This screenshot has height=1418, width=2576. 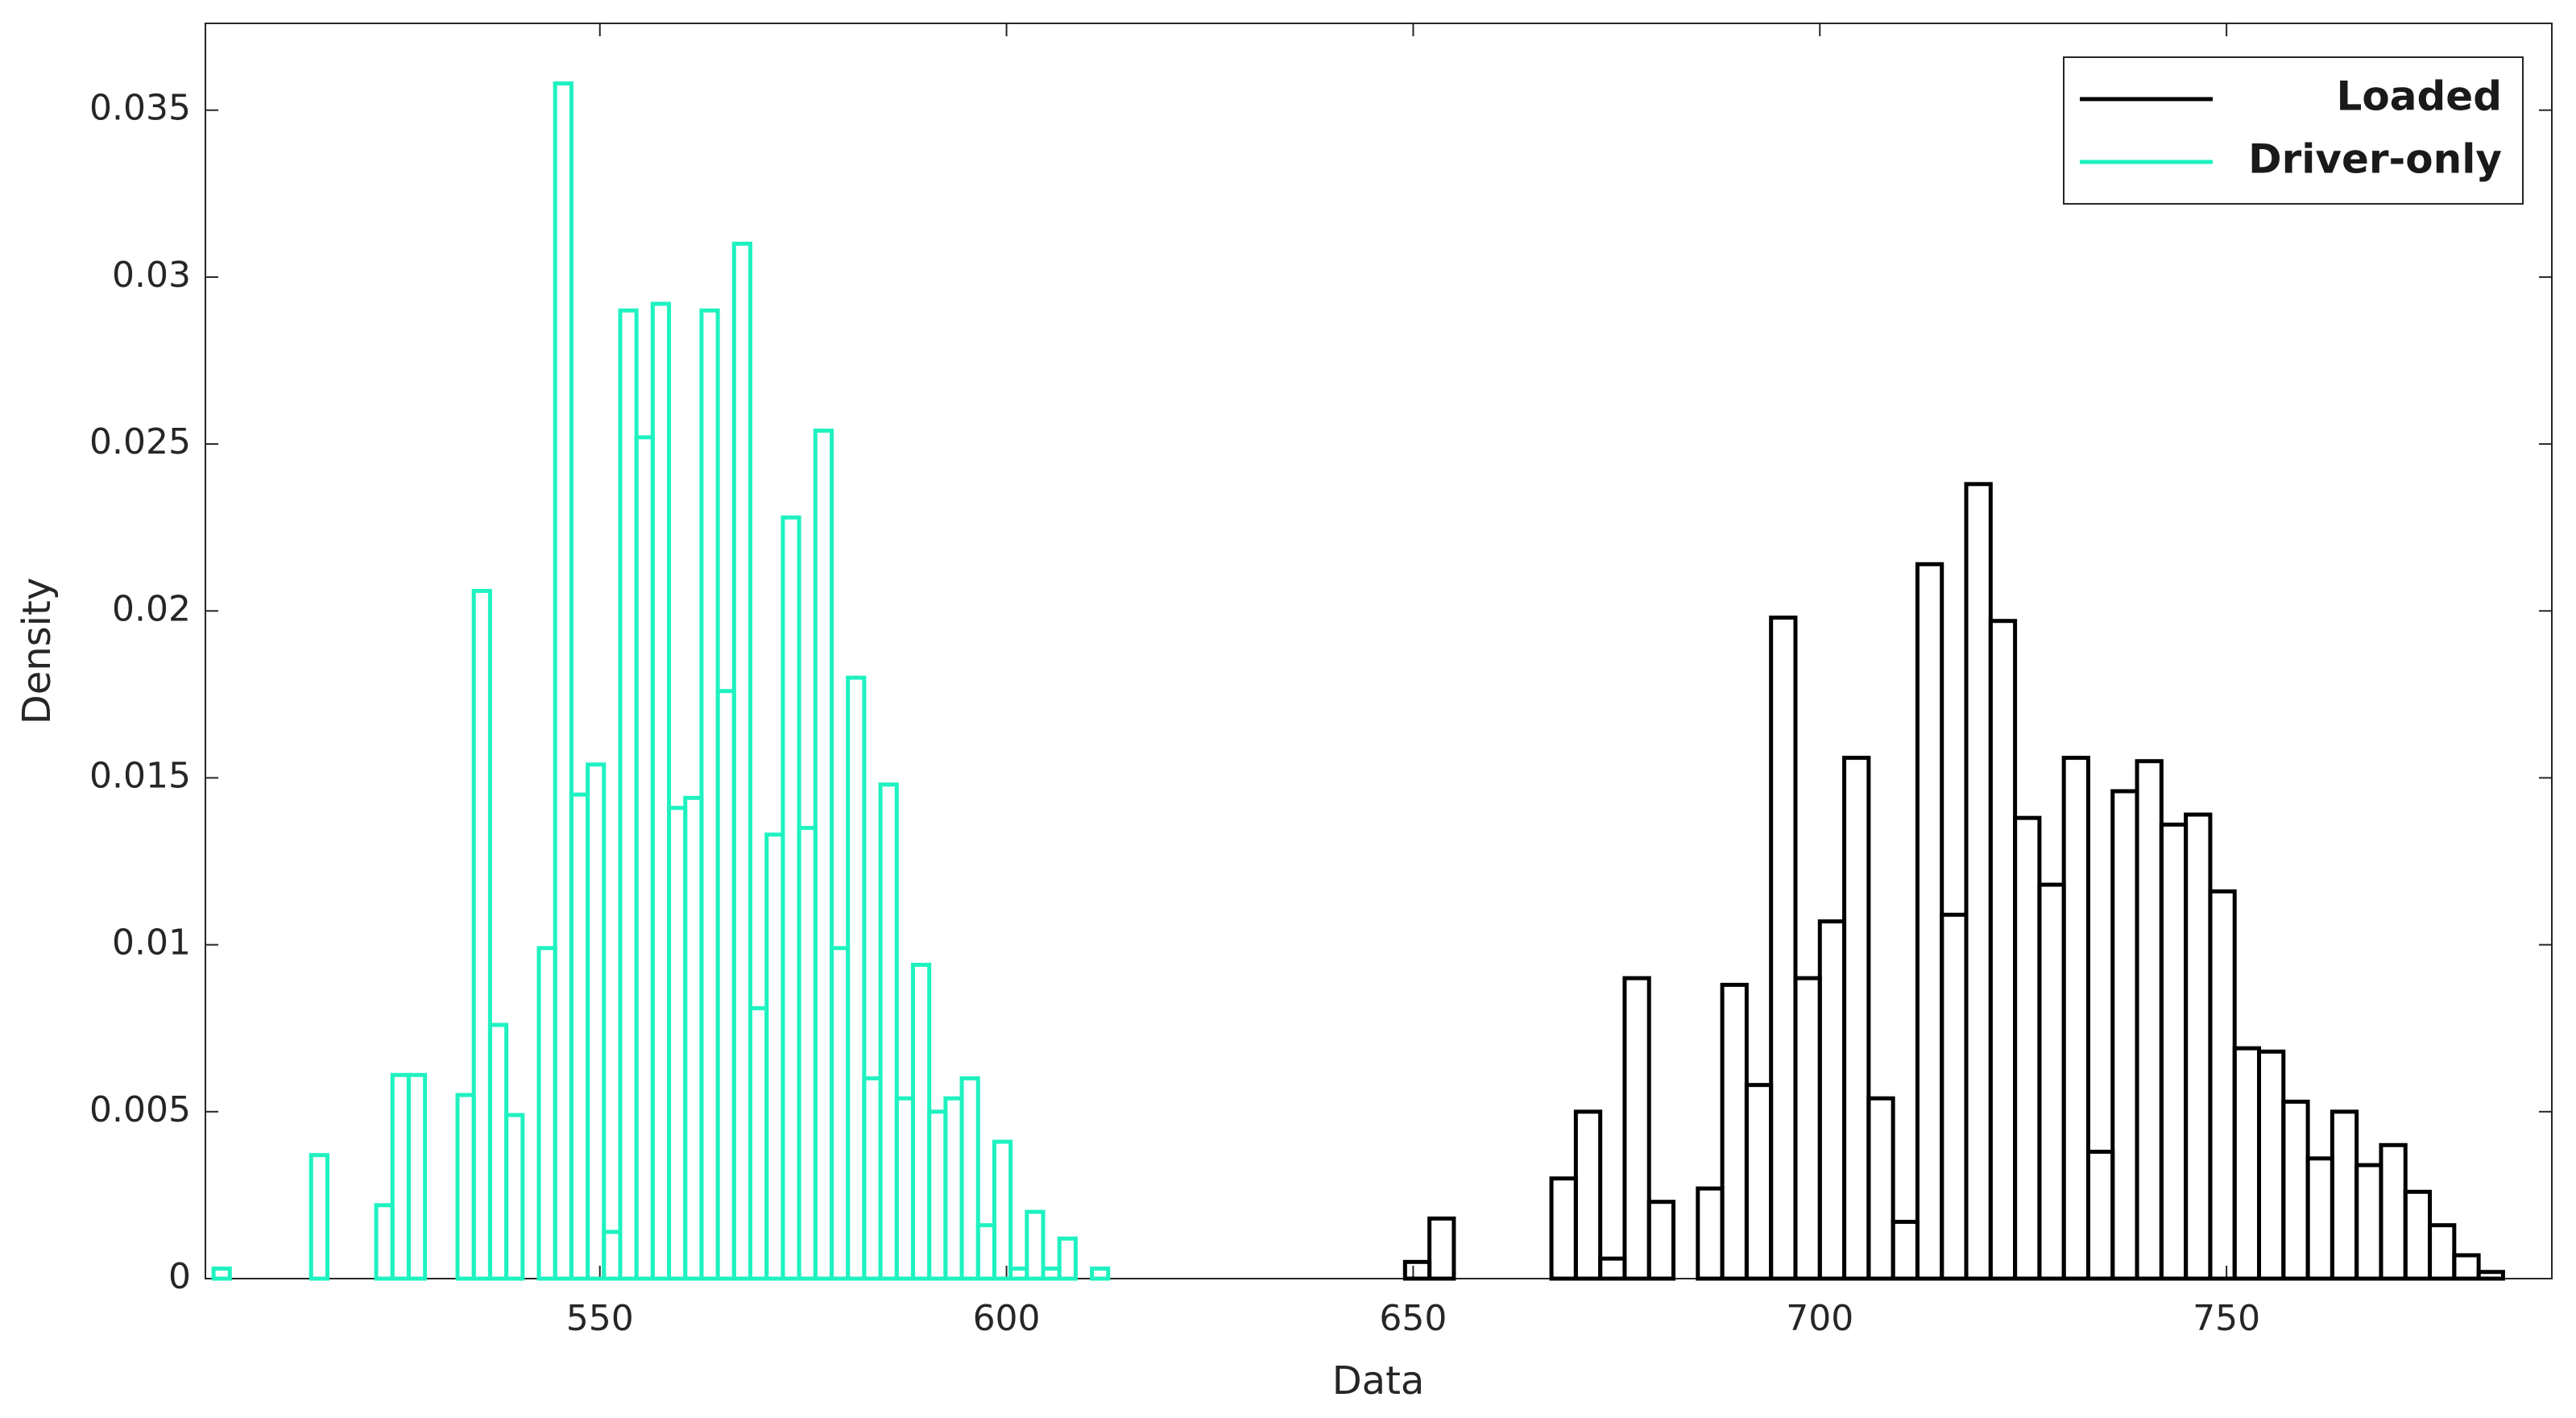 What do you see at coordinates (2226, 1318) in the screenshot?
I see `x-tick-label: 750` at bounding box center [2226, 1318].